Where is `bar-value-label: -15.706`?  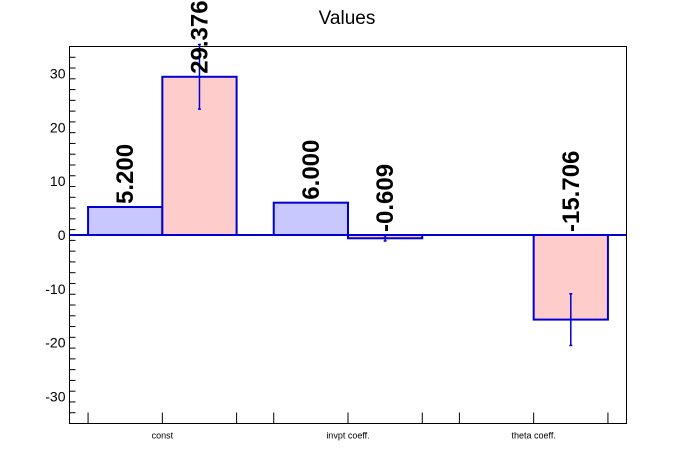 bar-value-label: -15.706 is located at coordinates (571, 191).